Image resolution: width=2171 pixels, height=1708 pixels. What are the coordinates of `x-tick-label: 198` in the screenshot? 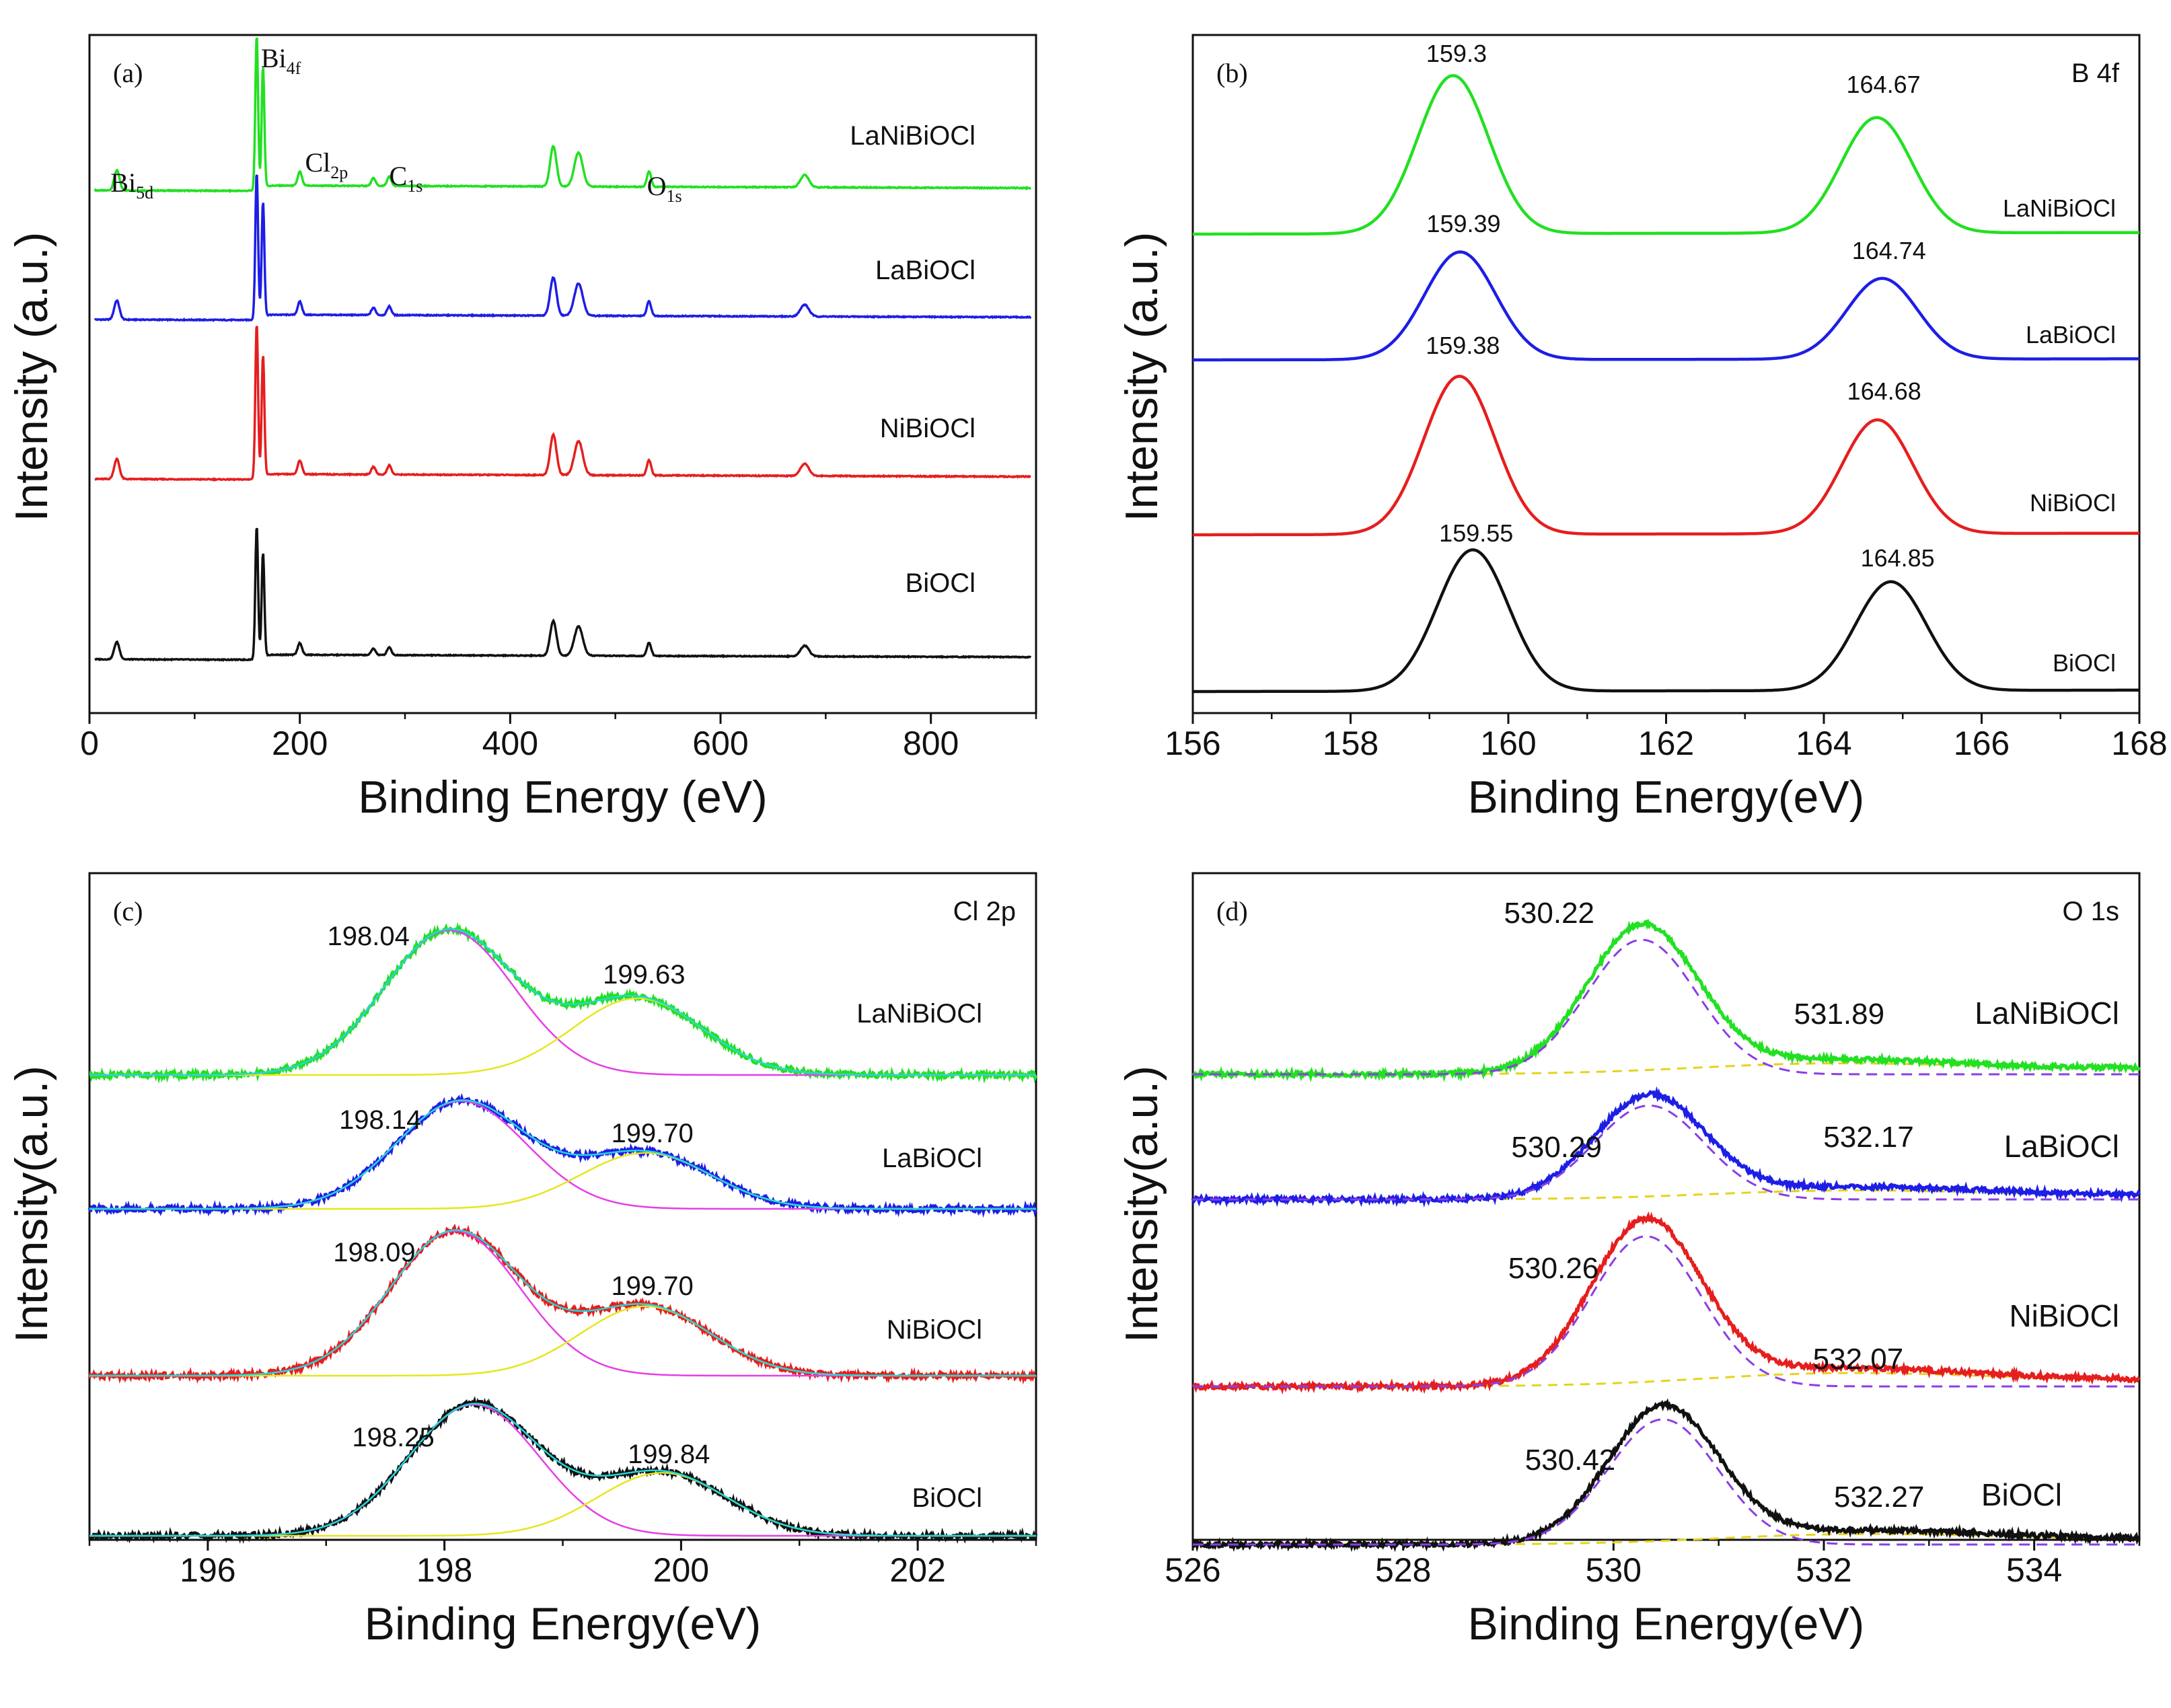 It's located at (444, 1570).